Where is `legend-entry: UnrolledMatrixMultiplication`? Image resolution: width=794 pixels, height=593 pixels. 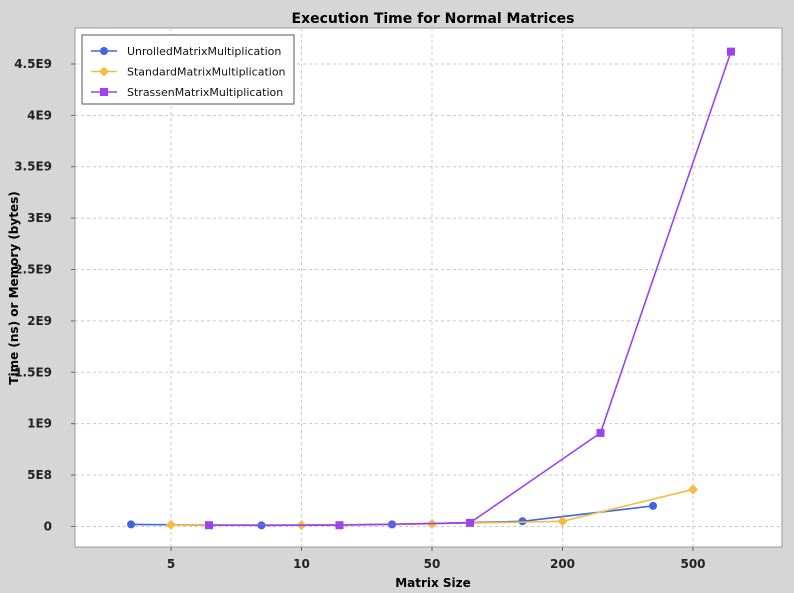
legend-entry: UnrolledMatrixMultiplication is located at coordinates (186, 51).